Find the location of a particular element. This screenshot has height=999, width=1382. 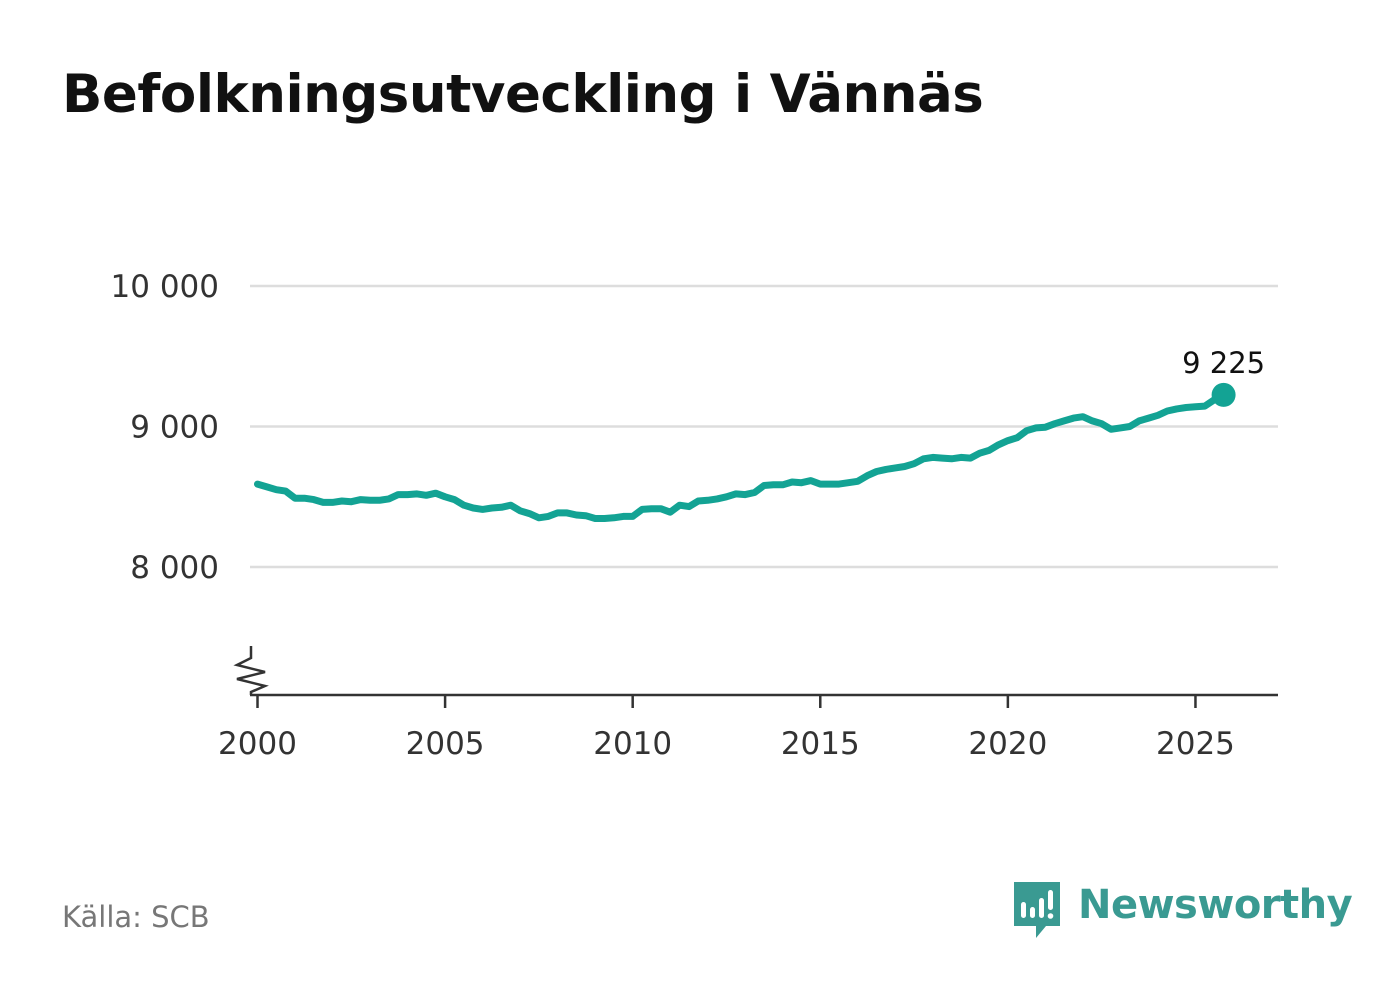

bar-chart-speech-bubble-icon is located at coordinates (1037, 910).